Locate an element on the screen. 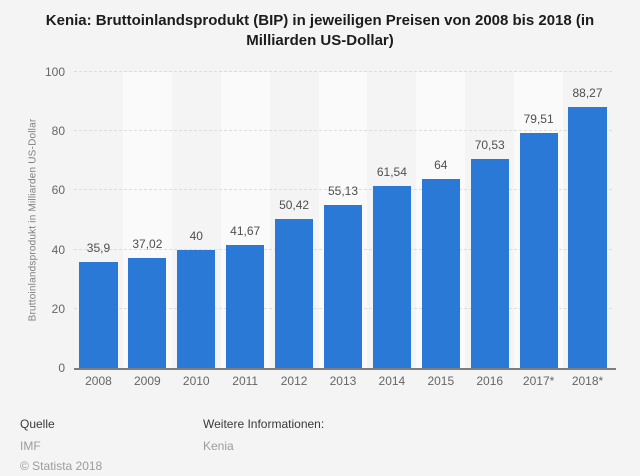 The width and height of the screenshot is (640, 476). bar-value-label: 41,67 is located at coordinates (245, 230).